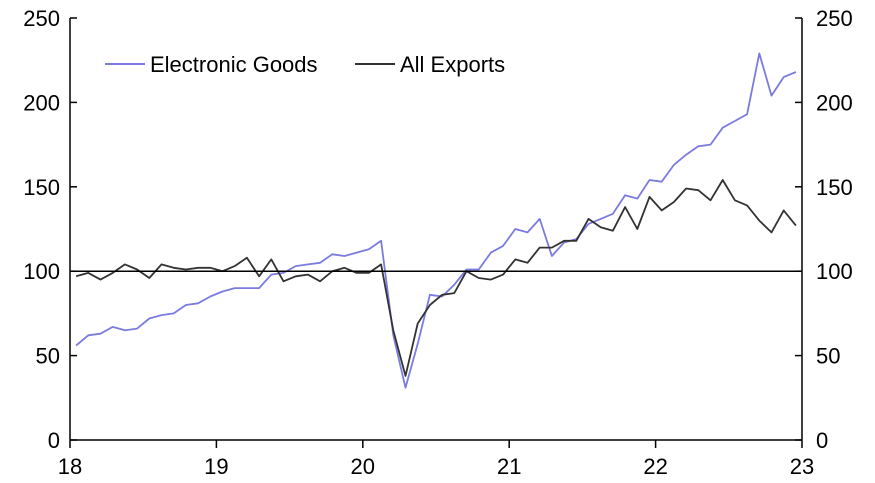 Image resolution: width=875 pixels, height=483 pixels. What do you see at coordinates (509, 466) in the screenshot?
I see `x-tick-label: 21` at bounding box center [509, 466].